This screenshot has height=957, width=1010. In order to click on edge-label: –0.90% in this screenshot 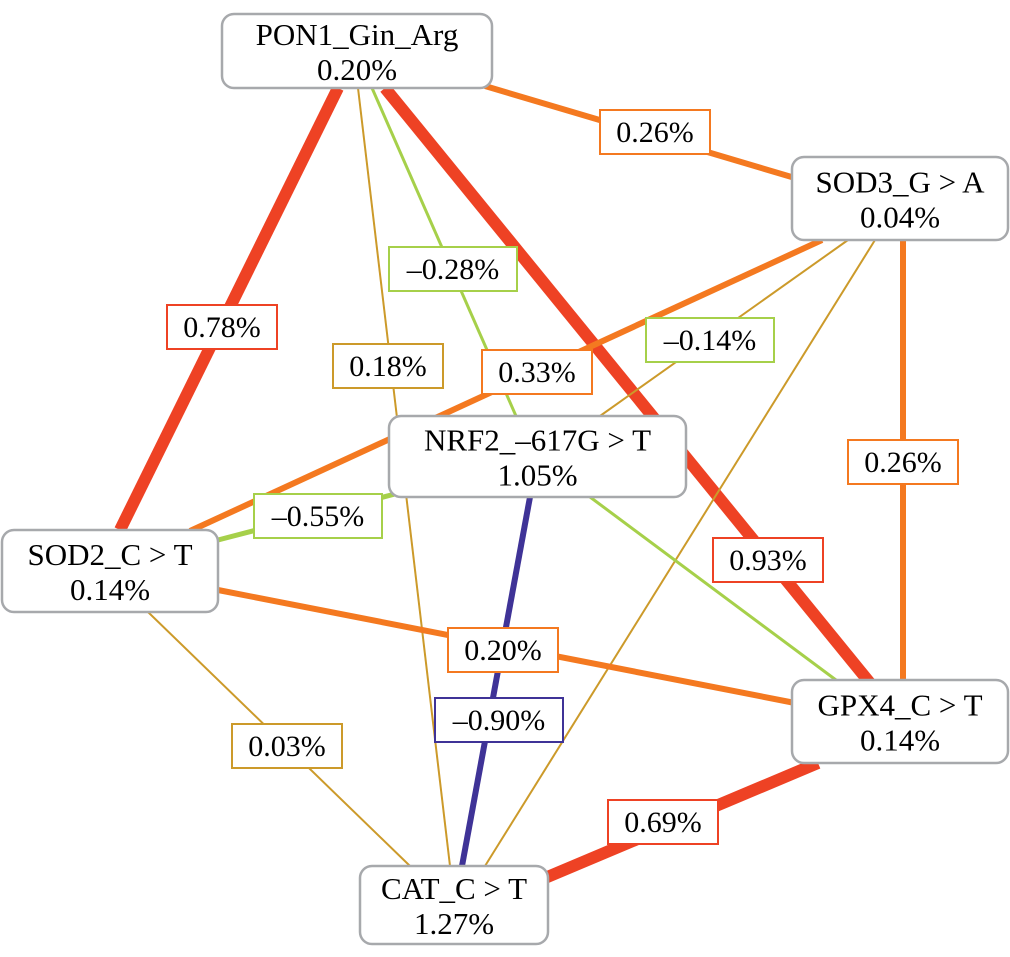, I will do `click(499, 720)`.